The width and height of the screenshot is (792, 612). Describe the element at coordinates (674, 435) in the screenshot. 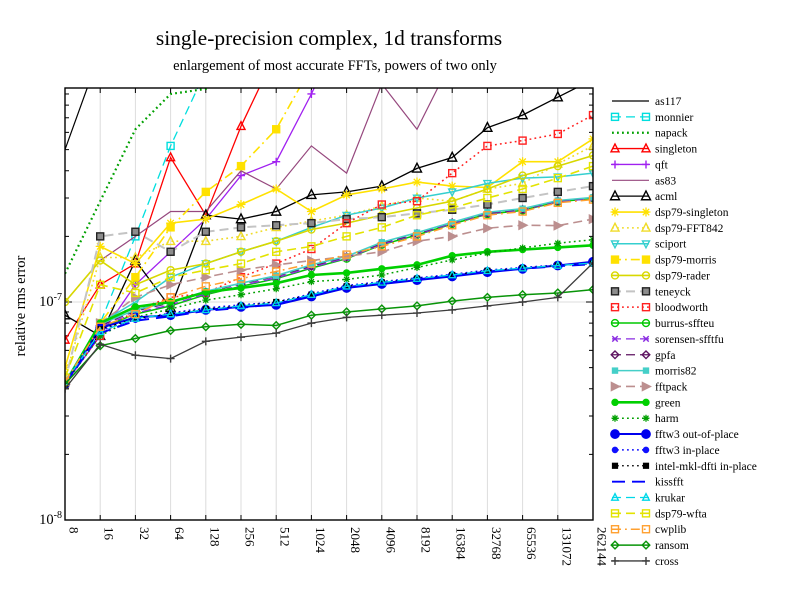

I see `legend-item-fftw3-out-of-place: fftw3 out-of-place` at that location.